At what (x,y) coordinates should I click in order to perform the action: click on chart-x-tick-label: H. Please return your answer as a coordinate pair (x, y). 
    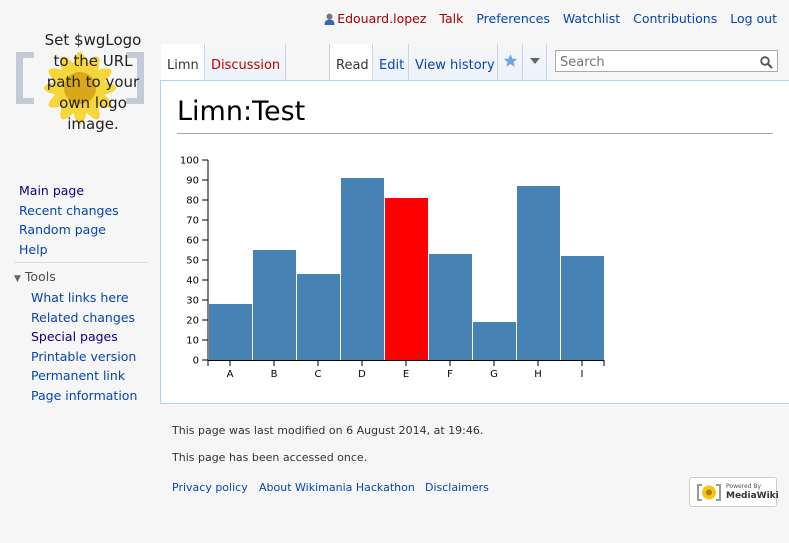
    Looking at the image, I should click on (538, 374).